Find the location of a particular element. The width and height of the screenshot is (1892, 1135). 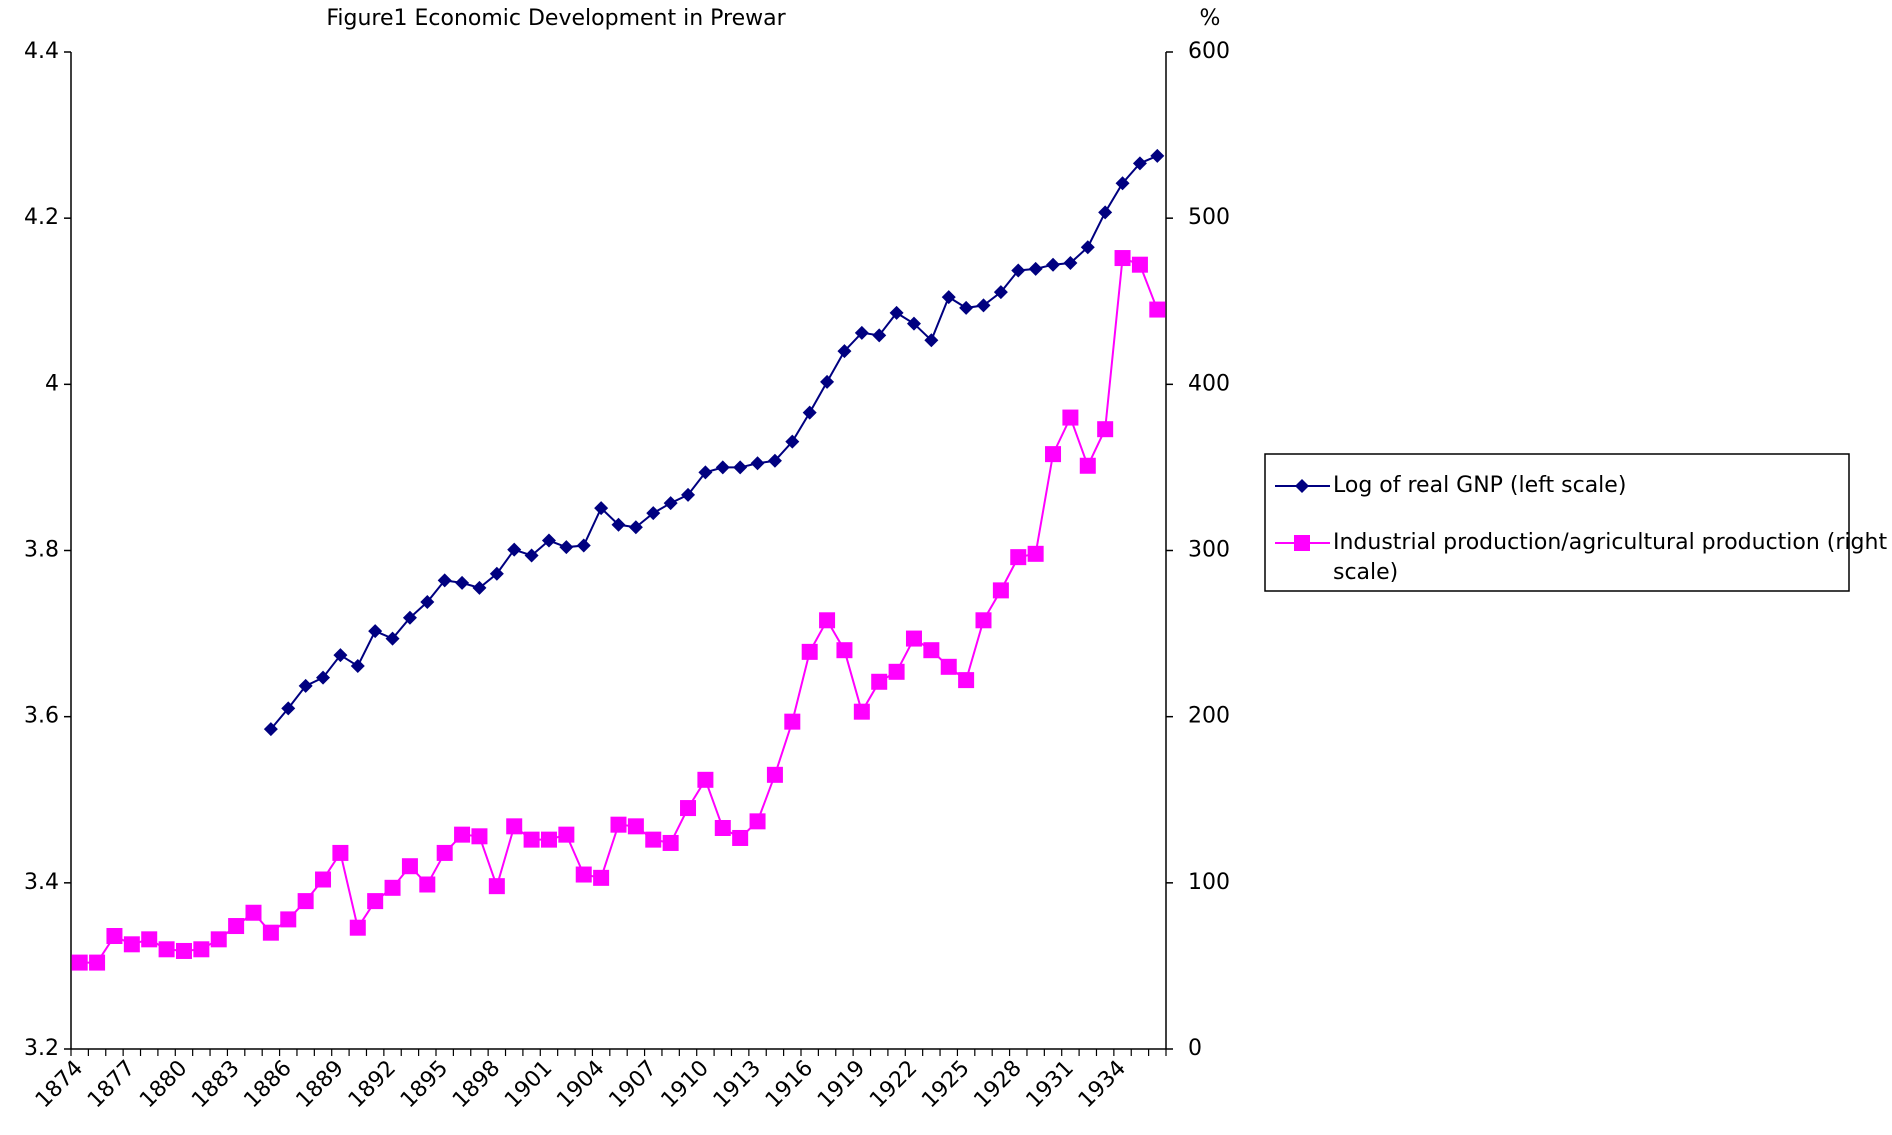

x-tick-label: 1907 is located at coordinates (632, 1084).